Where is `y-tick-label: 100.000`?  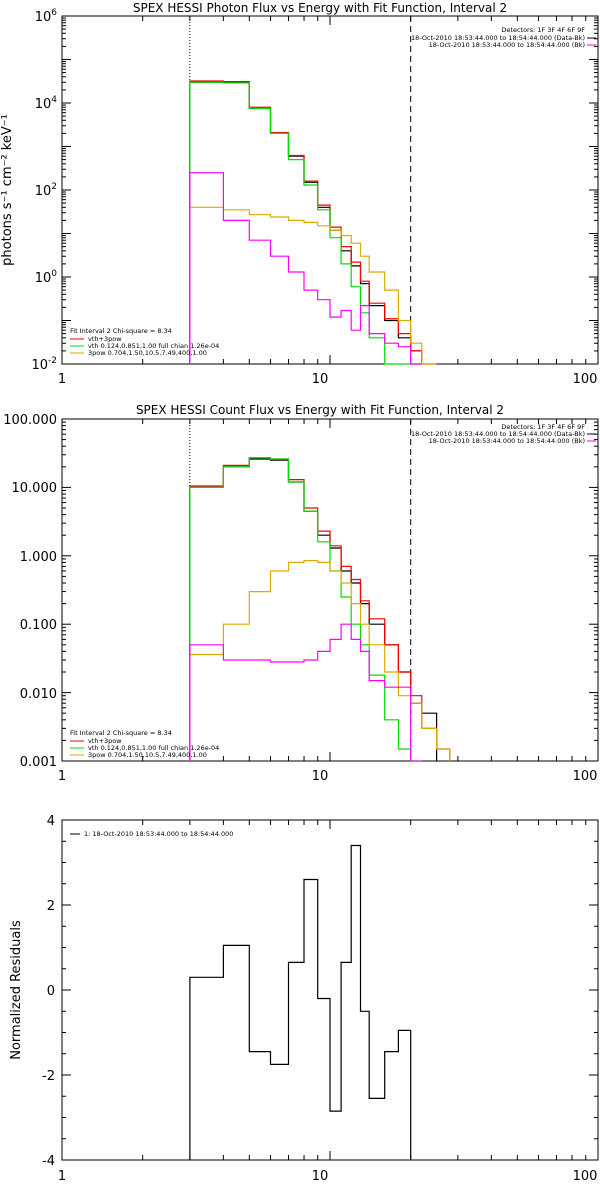 y-tick-label: 100.000 is located at coordinates (30, 420).